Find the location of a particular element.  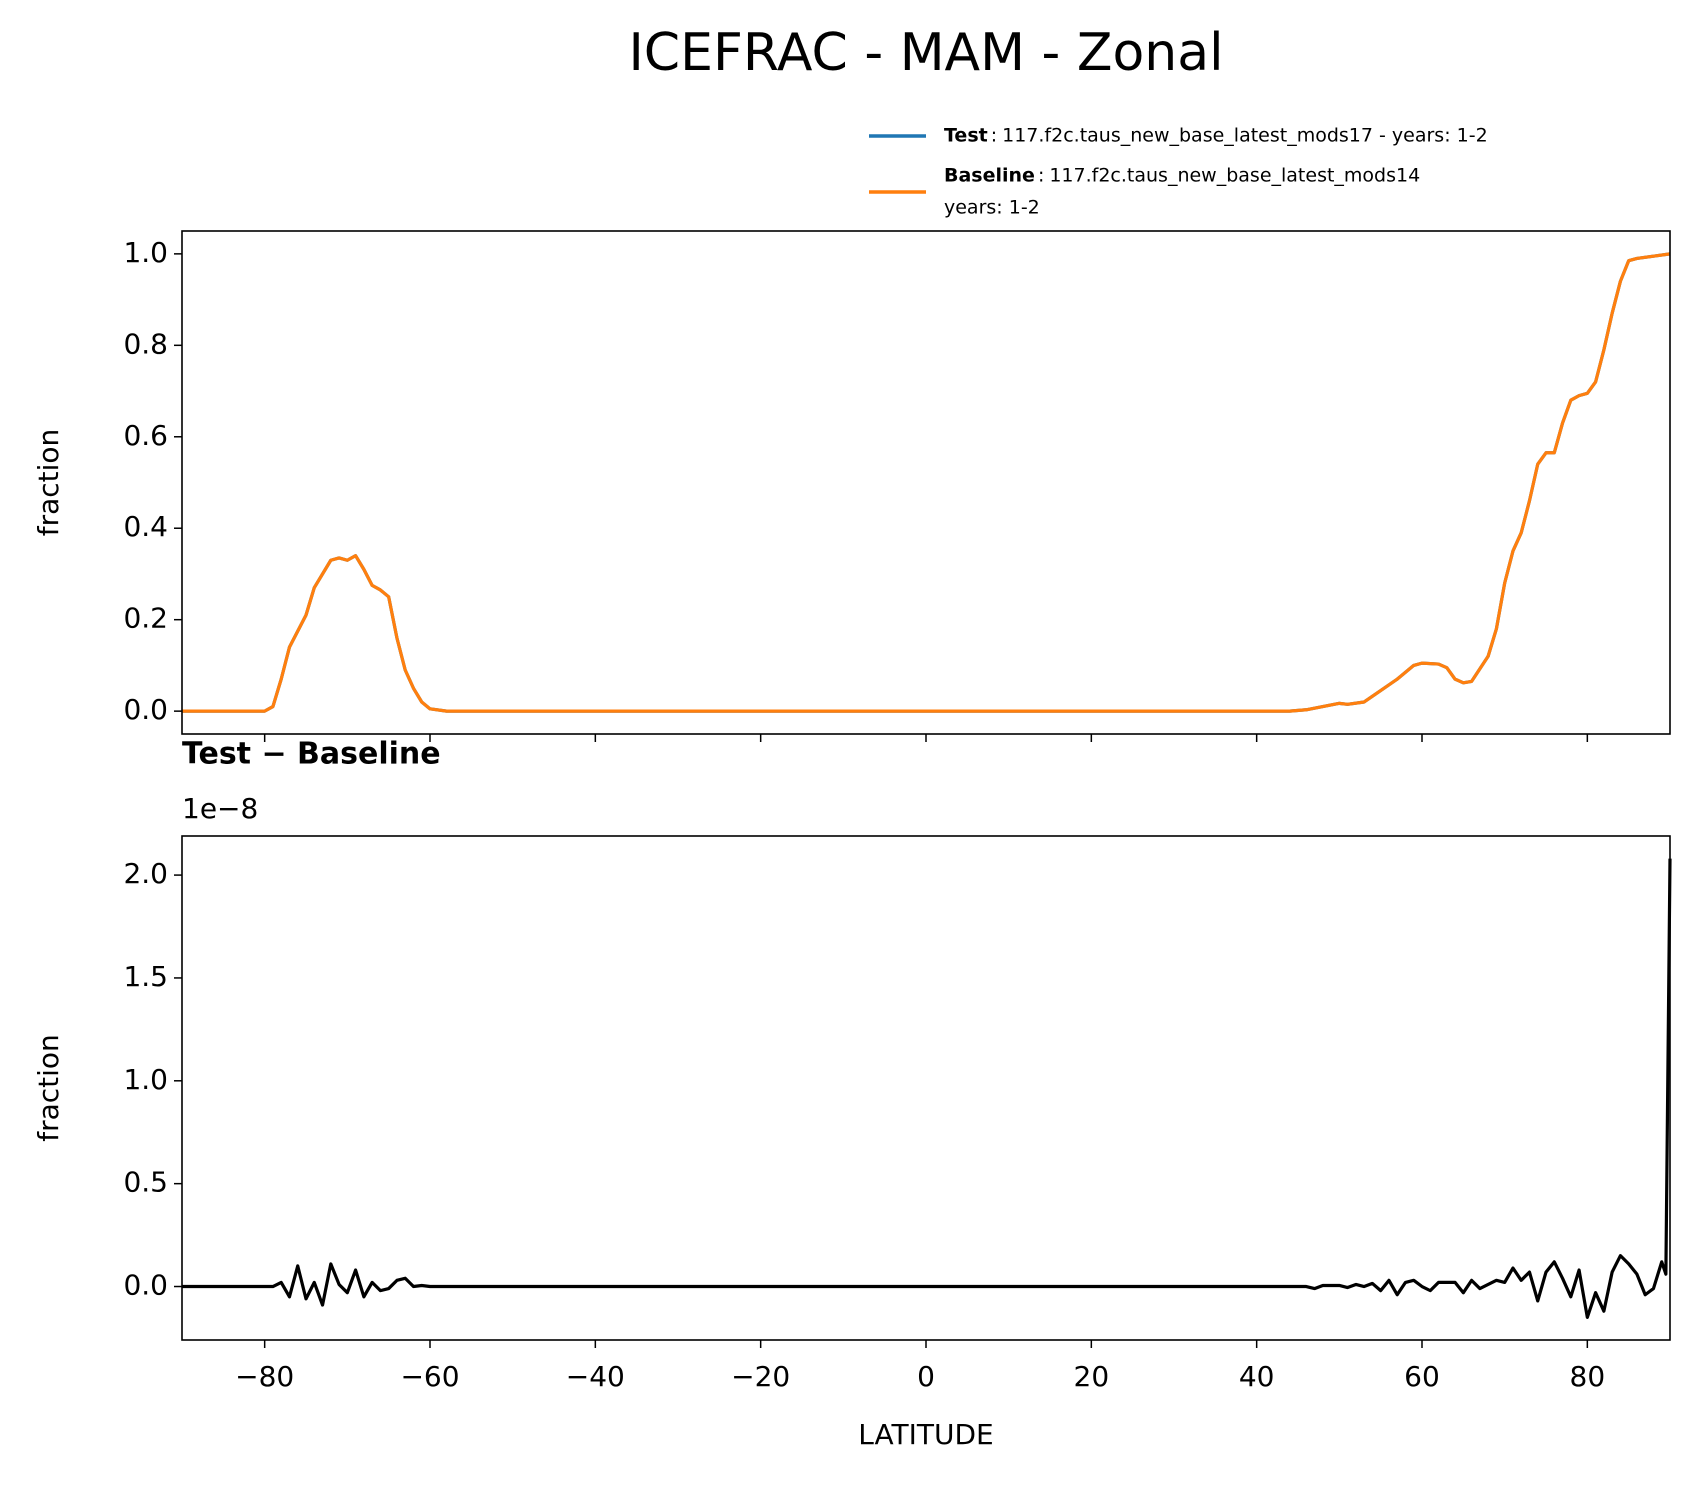

x-tick-label: −80 is located at coordinates (264, 1376).